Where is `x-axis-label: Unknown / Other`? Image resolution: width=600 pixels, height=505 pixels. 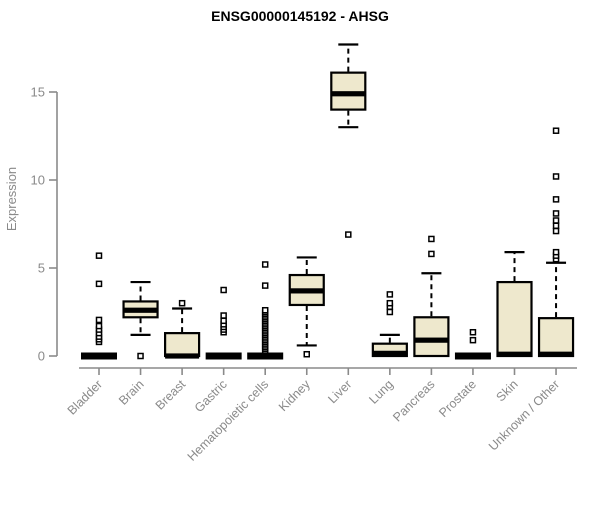 x-axis-label: Unknown / Other is located at coordinates (524, 415).